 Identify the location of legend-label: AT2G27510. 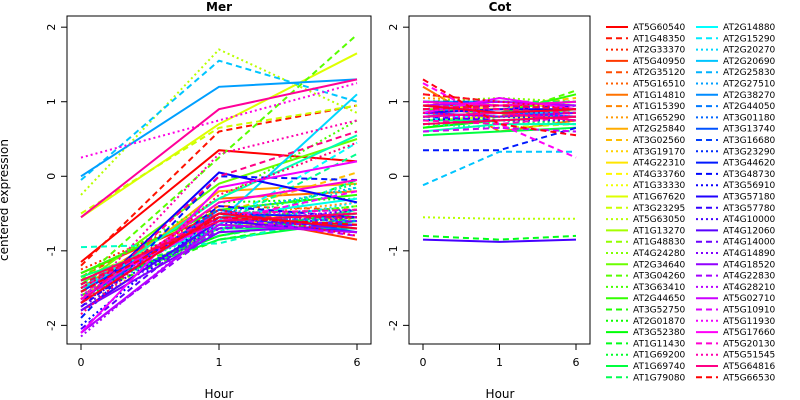
(749, 85).